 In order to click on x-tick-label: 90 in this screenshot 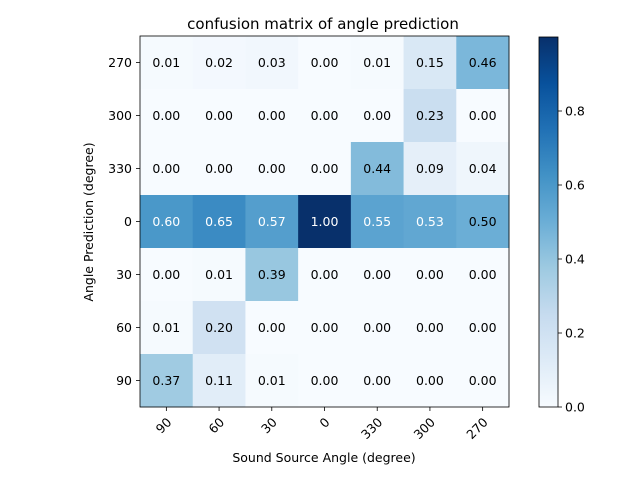, I will do `click(164, 425)`.